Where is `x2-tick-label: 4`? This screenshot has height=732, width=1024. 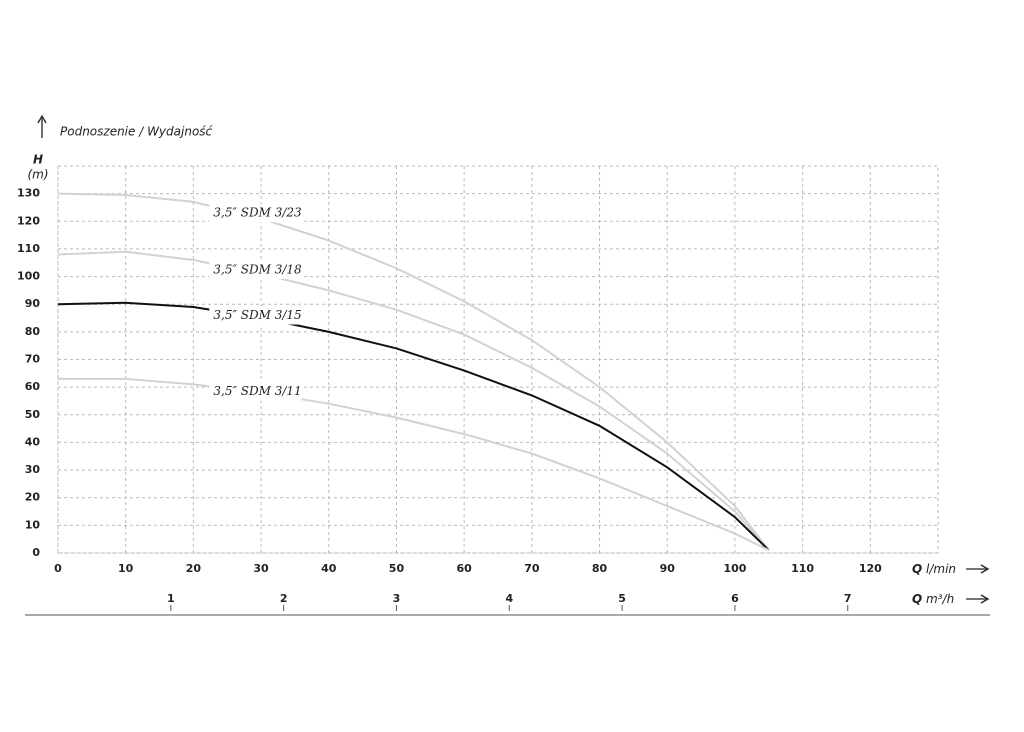
x2-tick-label: 4 is located at coordinates (509, 598).